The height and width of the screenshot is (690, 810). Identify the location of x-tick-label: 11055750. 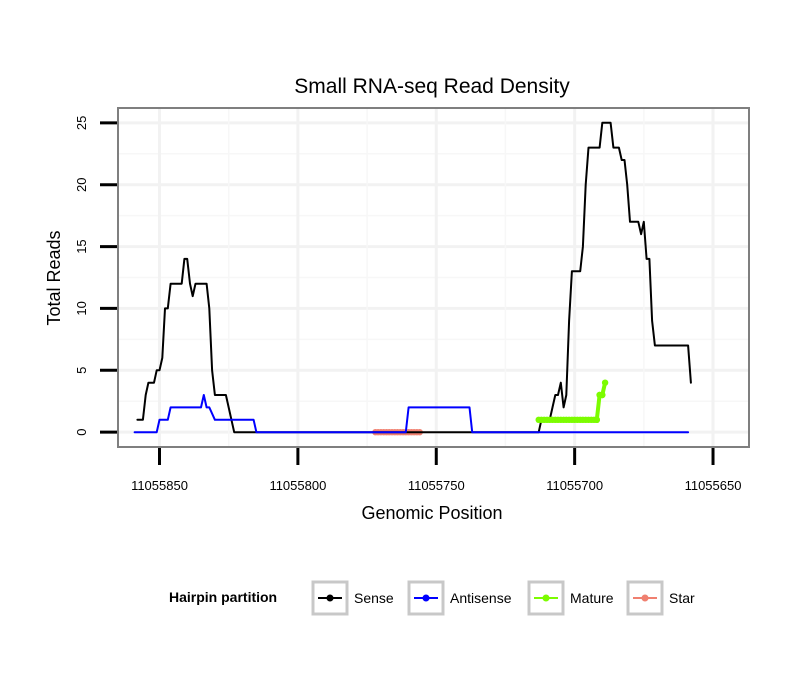
(436, 485).